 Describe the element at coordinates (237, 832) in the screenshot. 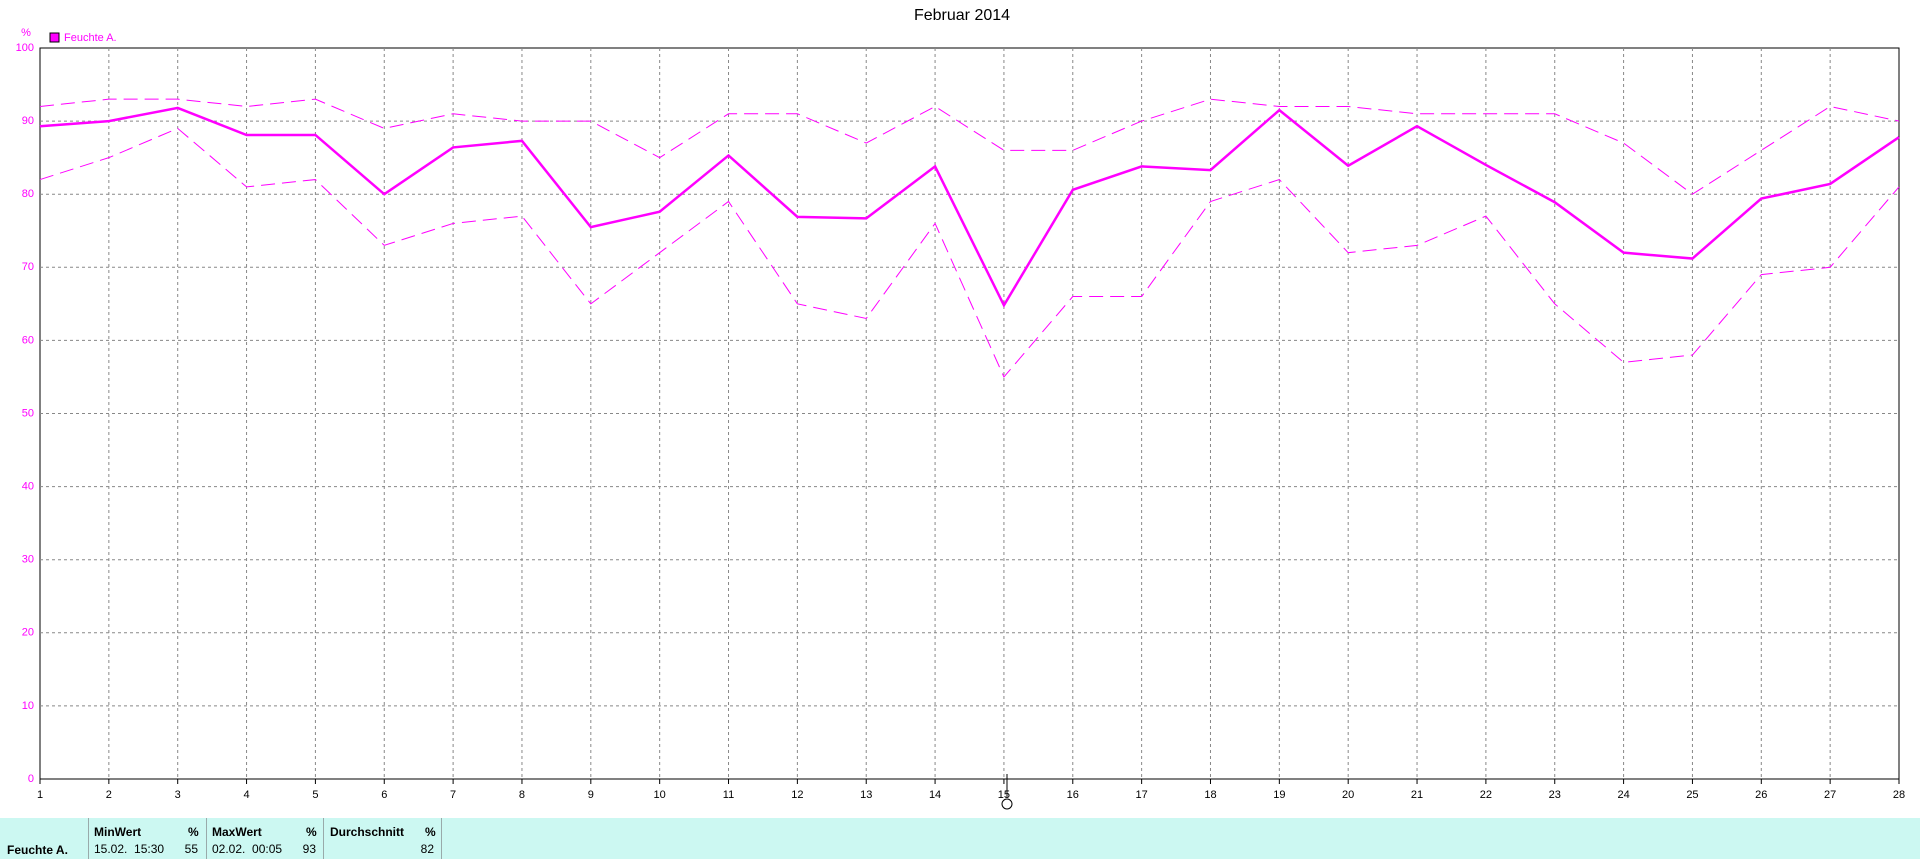

I see `header: MaxWert` at that location.